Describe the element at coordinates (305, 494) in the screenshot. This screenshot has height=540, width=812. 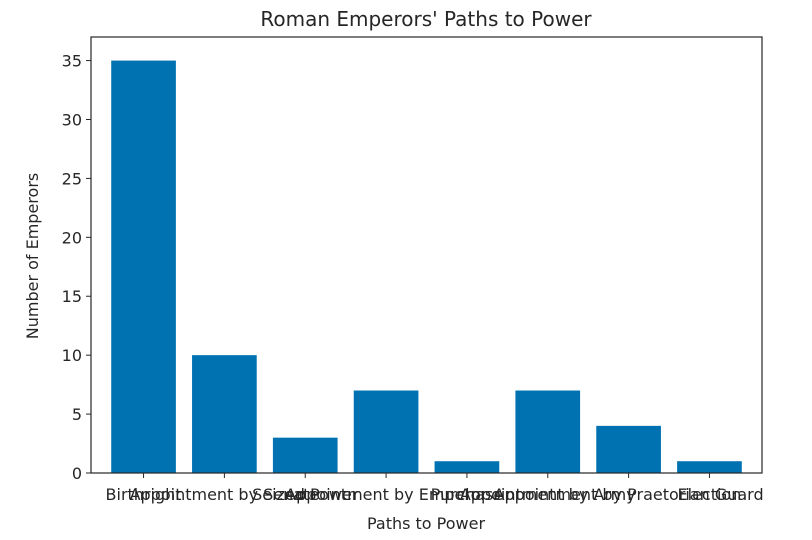
I see `x-tick-label-2: Seized Power` at that location.